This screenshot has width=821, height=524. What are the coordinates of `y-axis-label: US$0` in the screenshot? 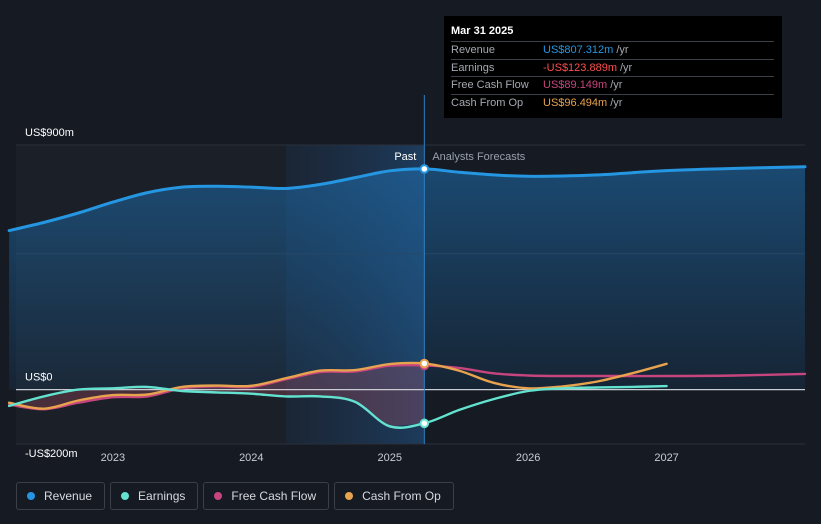 It's located at (39, 378).